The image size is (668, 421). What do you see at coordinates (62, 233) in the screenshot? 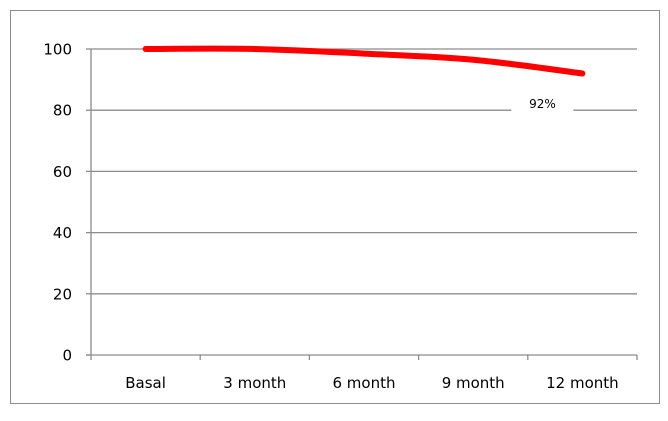
I see `y-tick-label-40: 40` at bounding box center [62, 233].